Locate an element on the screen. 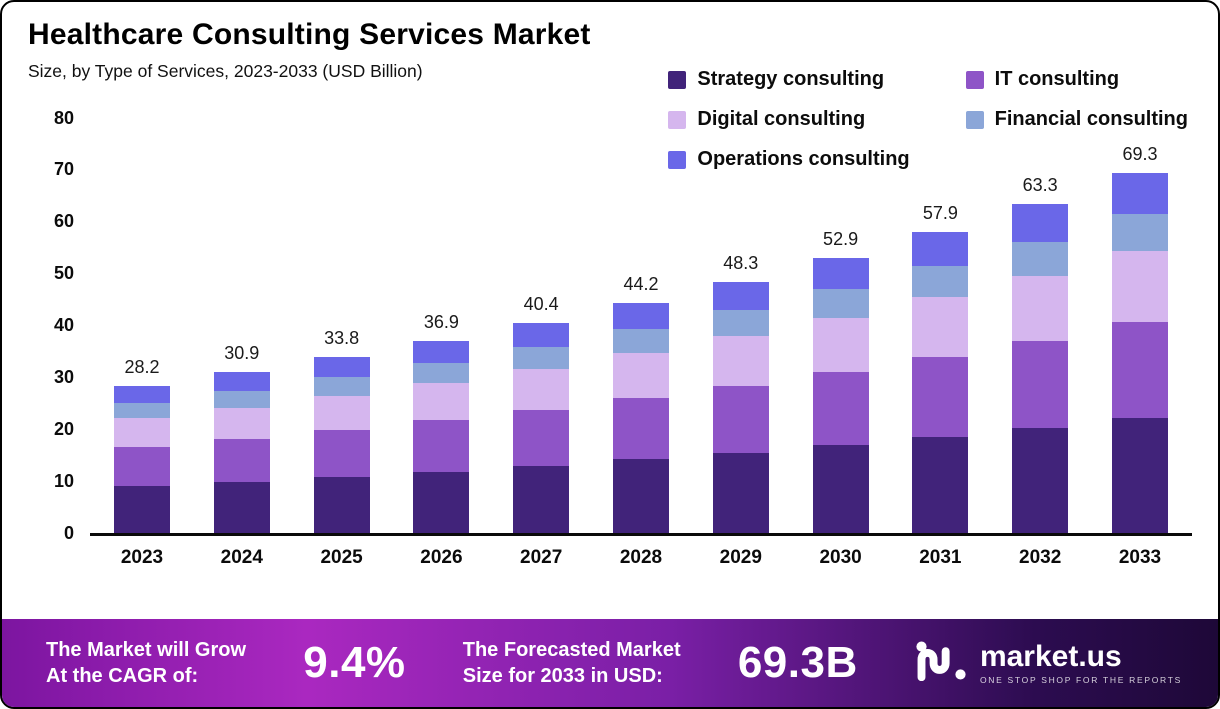  x-axis-label-2024: 2024 is located at coordinates (241, 557).